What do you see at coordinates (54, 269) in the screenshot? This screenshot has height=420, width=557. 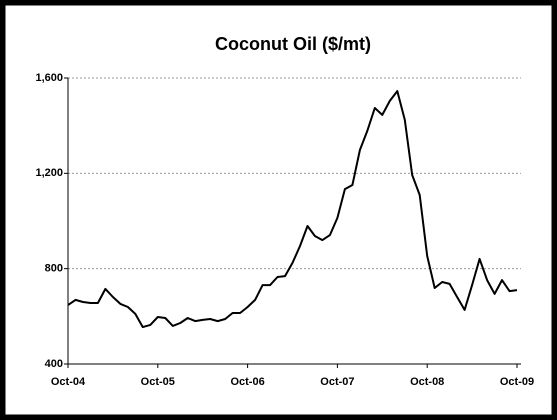 I see `y-tick-label: 800` at bounding box center [54, 269].